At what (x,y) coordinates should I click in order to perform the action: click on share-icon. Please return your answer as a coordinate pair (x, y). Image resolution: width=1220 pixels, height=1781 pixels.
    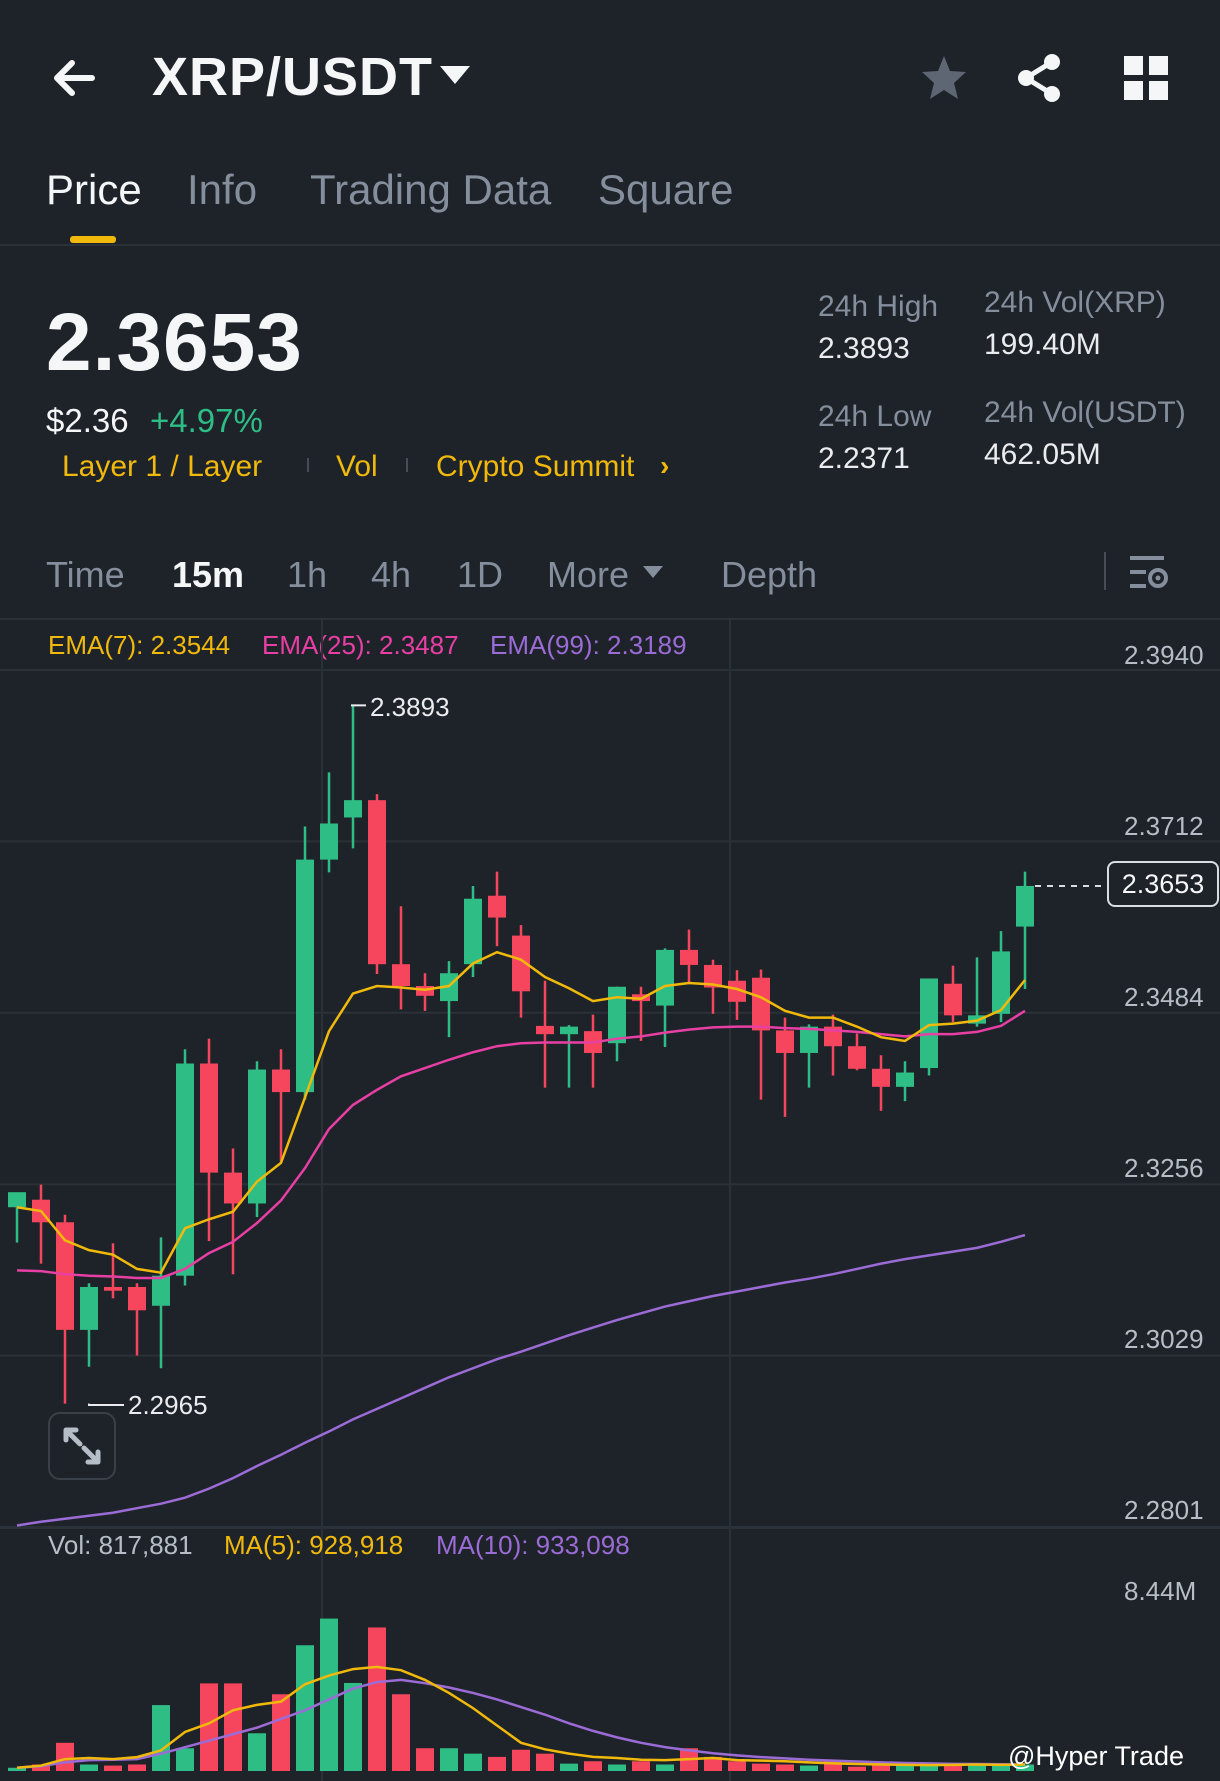
    Looking at the image, I should click on (1040, 78).